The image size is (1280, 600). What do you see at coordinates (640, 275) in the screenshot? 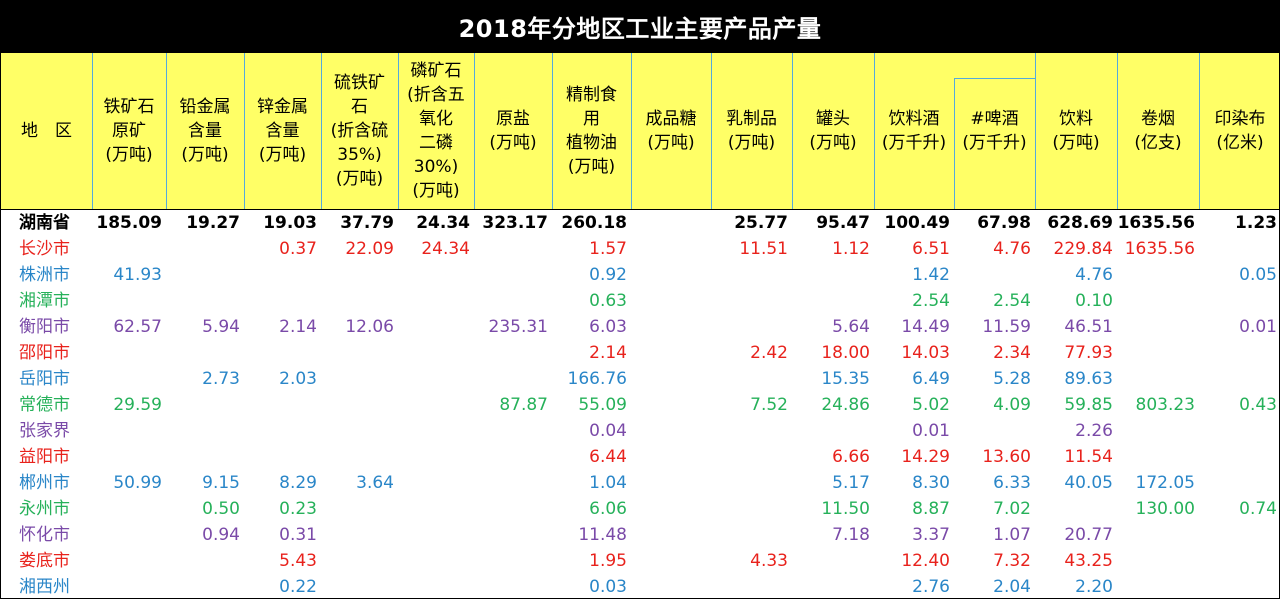
I see `table-row: 株洲市 41.93 0.92 1.42 4.76 0.05` at bounding box center [640, 275].